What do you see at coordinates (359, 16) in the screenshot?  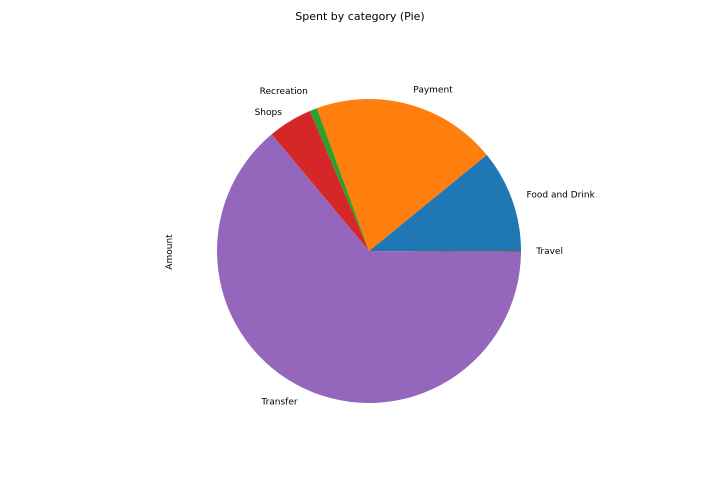 I see `chart-title: Spent by category (Pie)` at bounding box center [359, 16].